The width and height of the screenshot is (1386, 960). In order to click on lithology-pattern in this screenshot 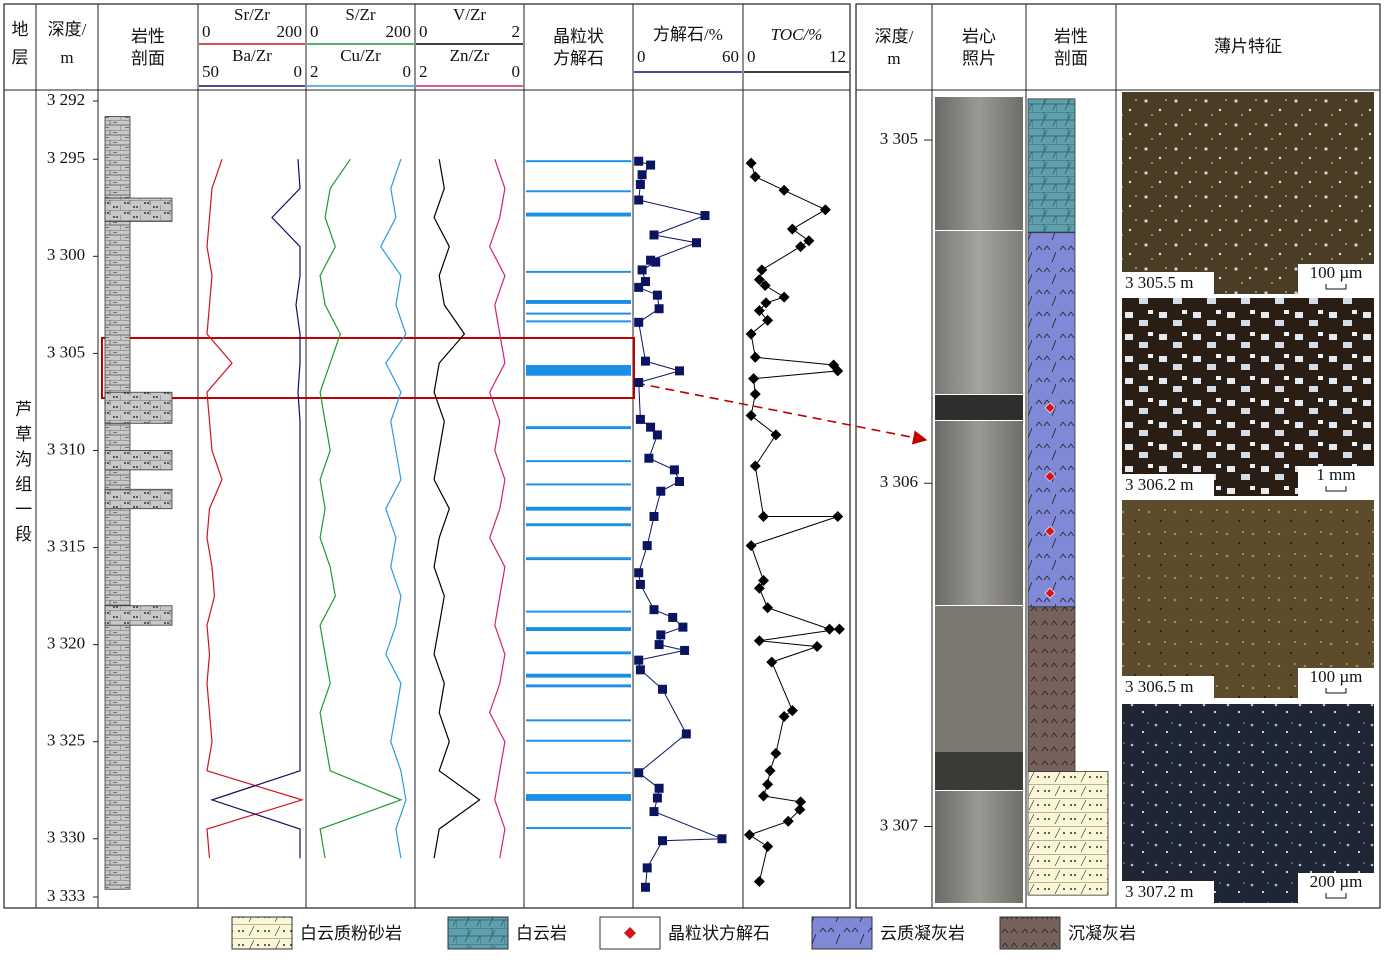, I will do `click(1051, 689)`.